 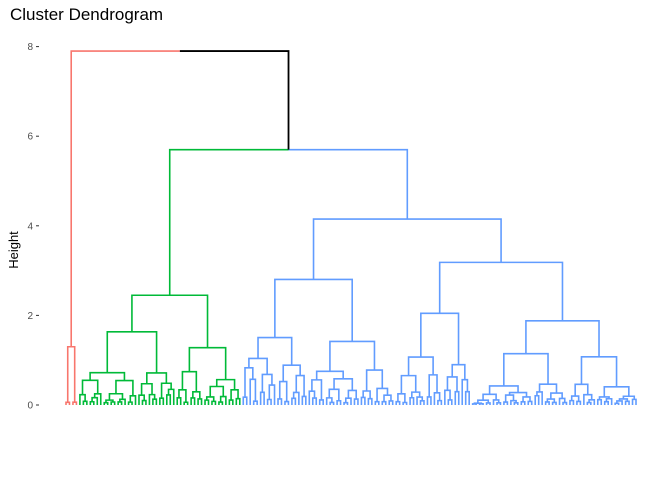 I want to click on y-axis: 0 2 4 6 8 Height, so click(x=22, y=227).